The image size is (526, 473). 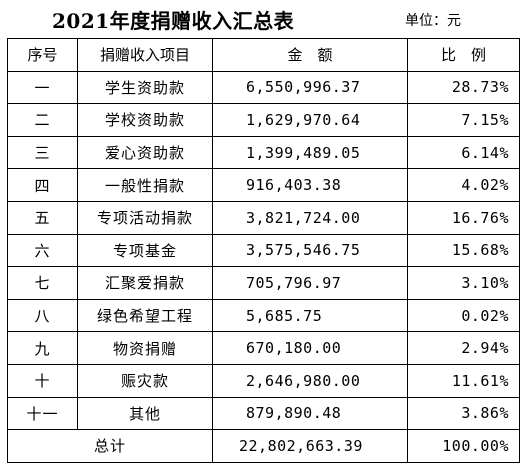 What do you see at coordinates (310, 315) in the screenshot?
I see `row-amount: 5,685.75` at bounding box center [310, 315].